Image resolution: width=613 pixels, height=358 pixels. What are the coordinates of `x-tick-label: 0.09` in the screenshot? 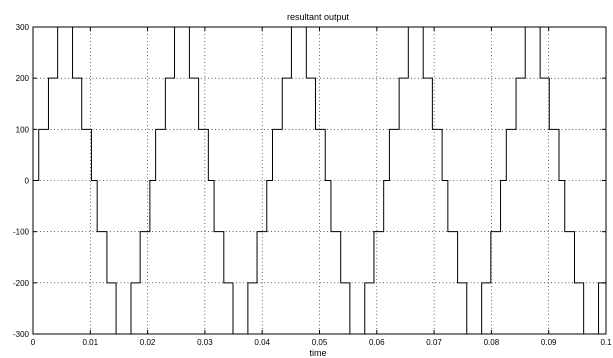 It's located at (549, 342).